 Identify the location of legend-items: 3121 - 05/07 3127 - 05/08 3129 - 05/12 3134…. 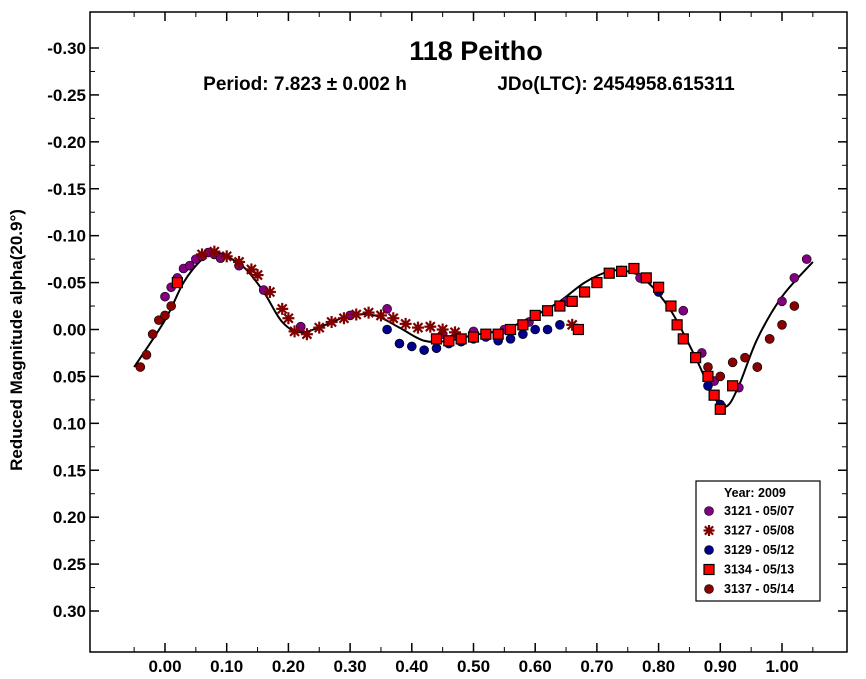
(748, 550).